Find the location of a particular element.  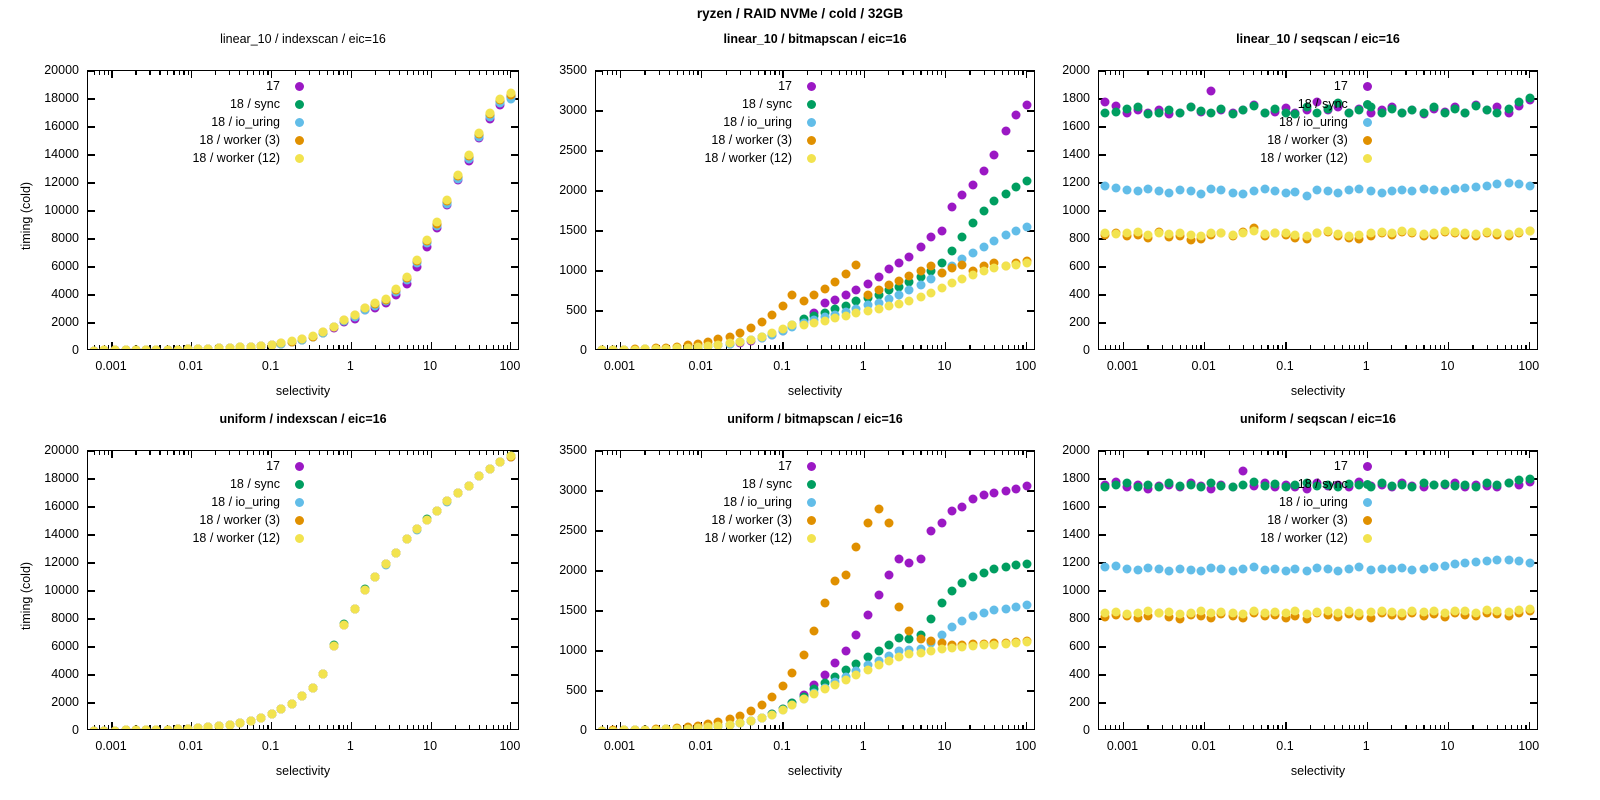

legend-label: 17 is located at coordinates (273, 86).